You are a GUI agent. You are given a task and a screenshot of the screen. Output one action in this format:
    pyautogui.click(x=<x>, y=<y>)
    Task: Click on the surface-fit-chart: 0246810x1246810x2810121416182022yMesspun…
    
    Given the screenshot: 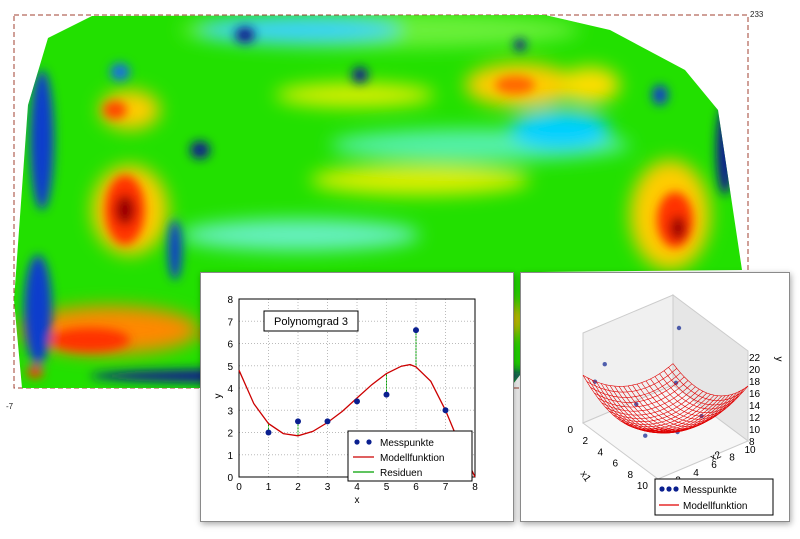 What is the action you would take?
    pyautogui.click(x=675, y=405)
    